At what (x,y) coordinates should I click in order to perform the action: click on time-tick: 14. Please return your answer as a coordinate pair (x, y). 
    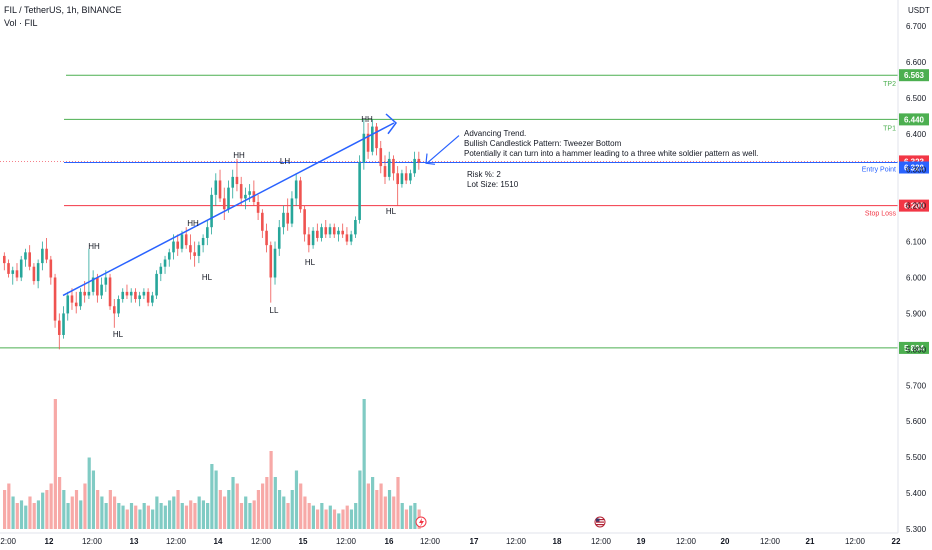
    Looking at the image, I should click on (218, 541).